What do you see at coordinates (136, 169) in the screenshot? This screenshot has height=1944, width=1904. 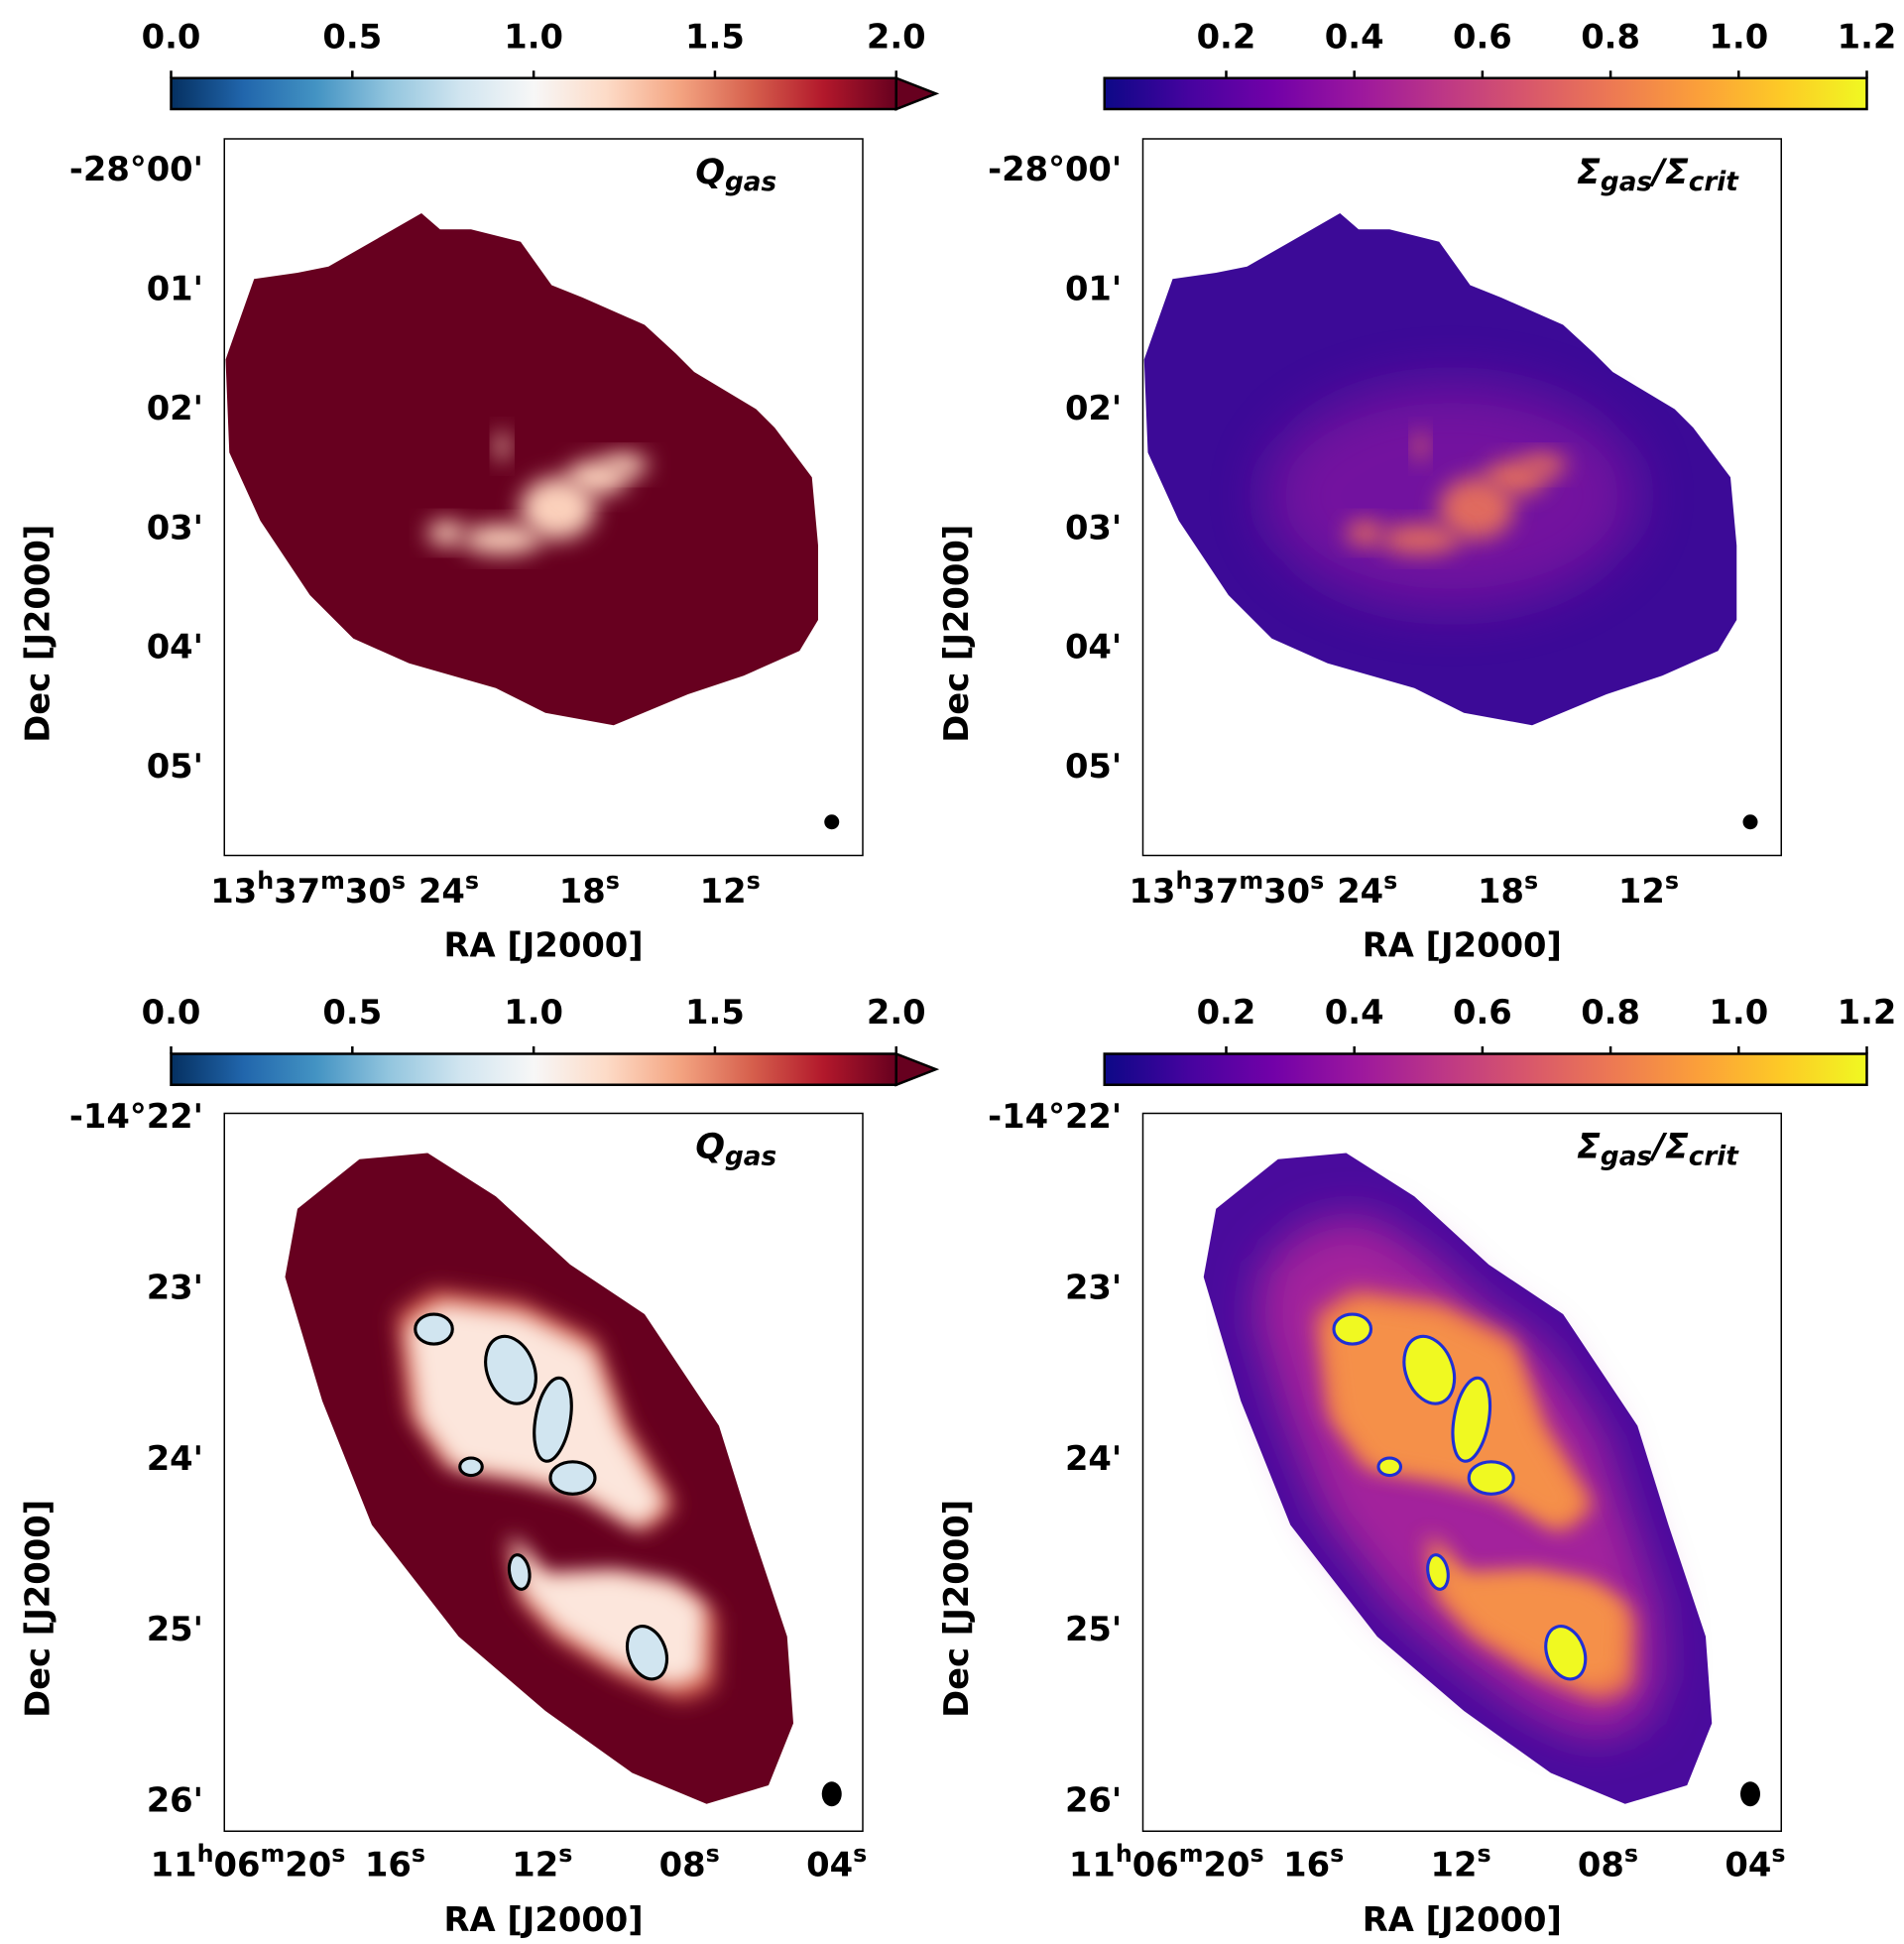 I see `y-tick-label: -28°00'` at bounding box center [136, 169].